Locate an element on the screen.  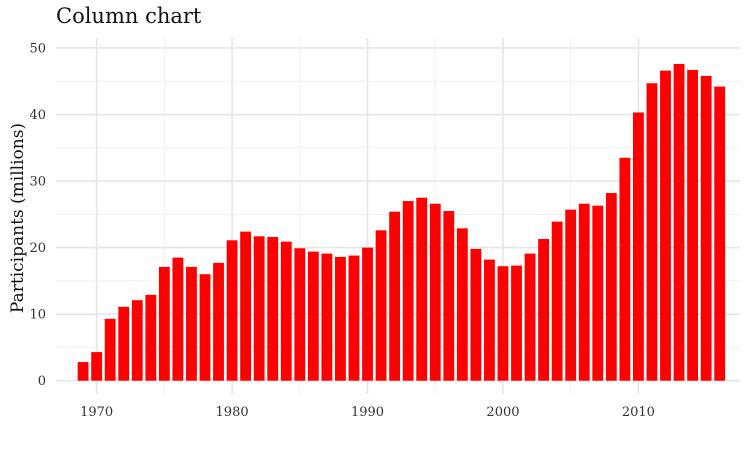
bar-1984 is located at coordinates (286, 311).